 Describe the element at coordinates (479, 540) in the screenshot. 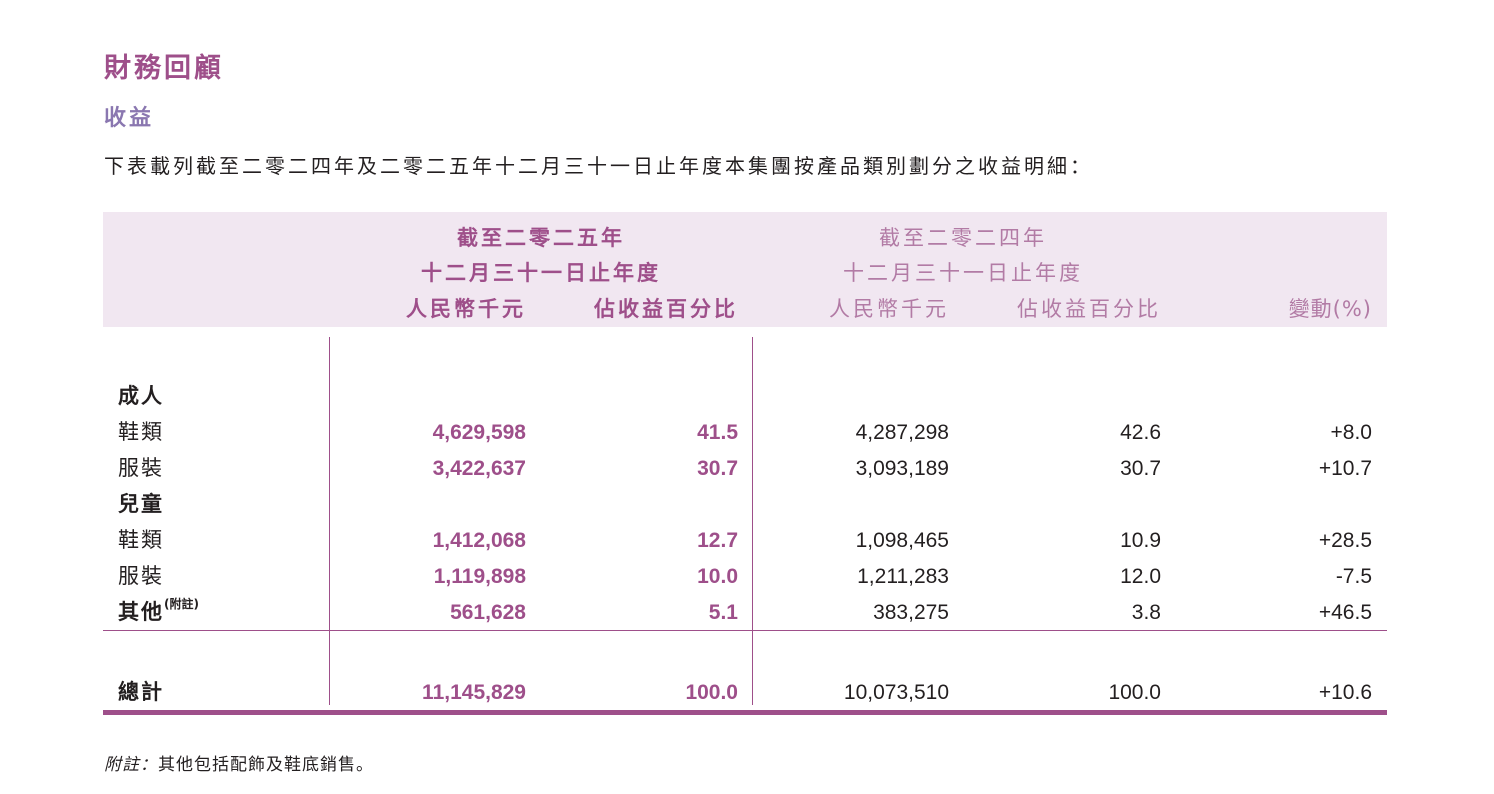

I see `cell-rmb-2025: 1,412,068` at that location.